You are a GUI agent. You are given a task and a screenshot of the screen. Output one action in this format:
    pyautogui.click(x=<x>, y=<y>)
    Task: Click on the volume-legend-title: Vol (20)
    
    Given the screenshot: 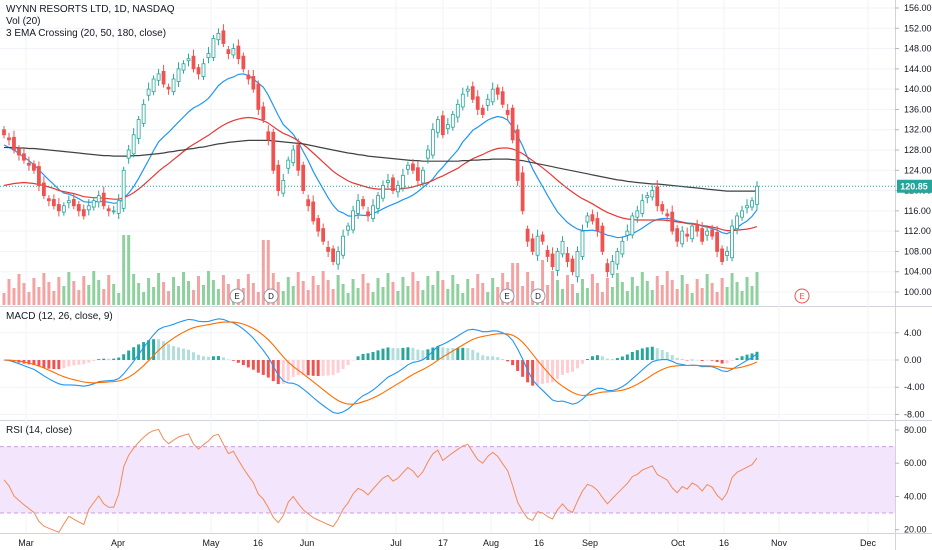 What is the action you would take?
    pyautogui.click(x=23, y=21)
    